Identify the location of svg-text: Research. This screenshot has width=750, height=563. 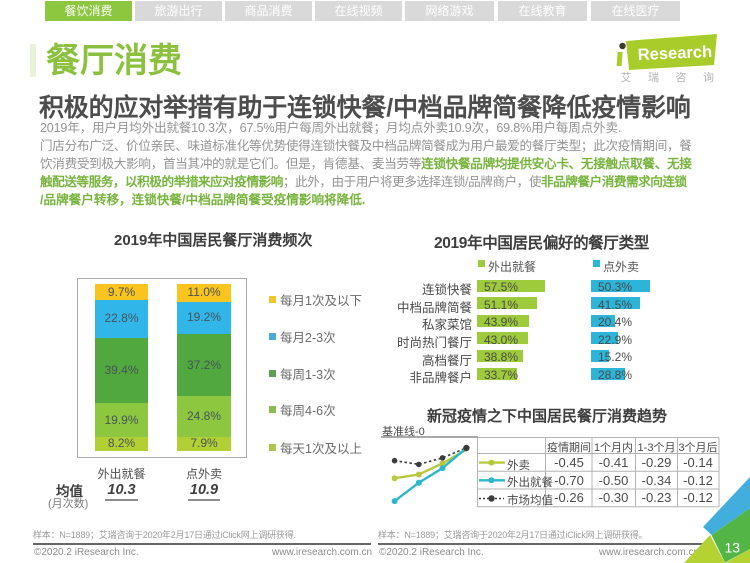
(674, 53).